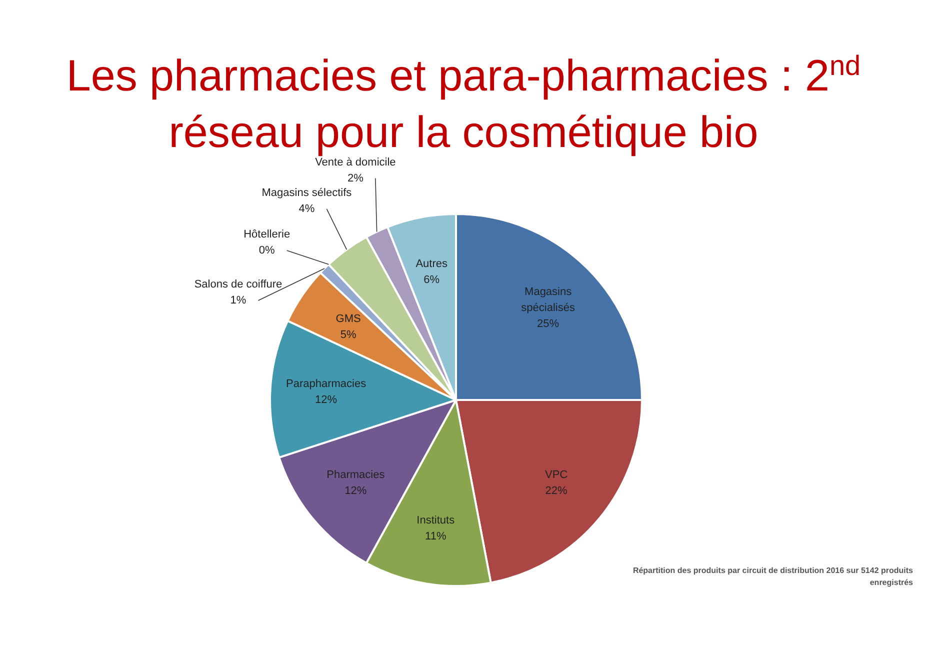 The height and width of the screenshot is (647, 927). What do you see at coordinates (306, 208) in the screenshot?
I see `data-label: 4%` at bounding box center [306, 208].